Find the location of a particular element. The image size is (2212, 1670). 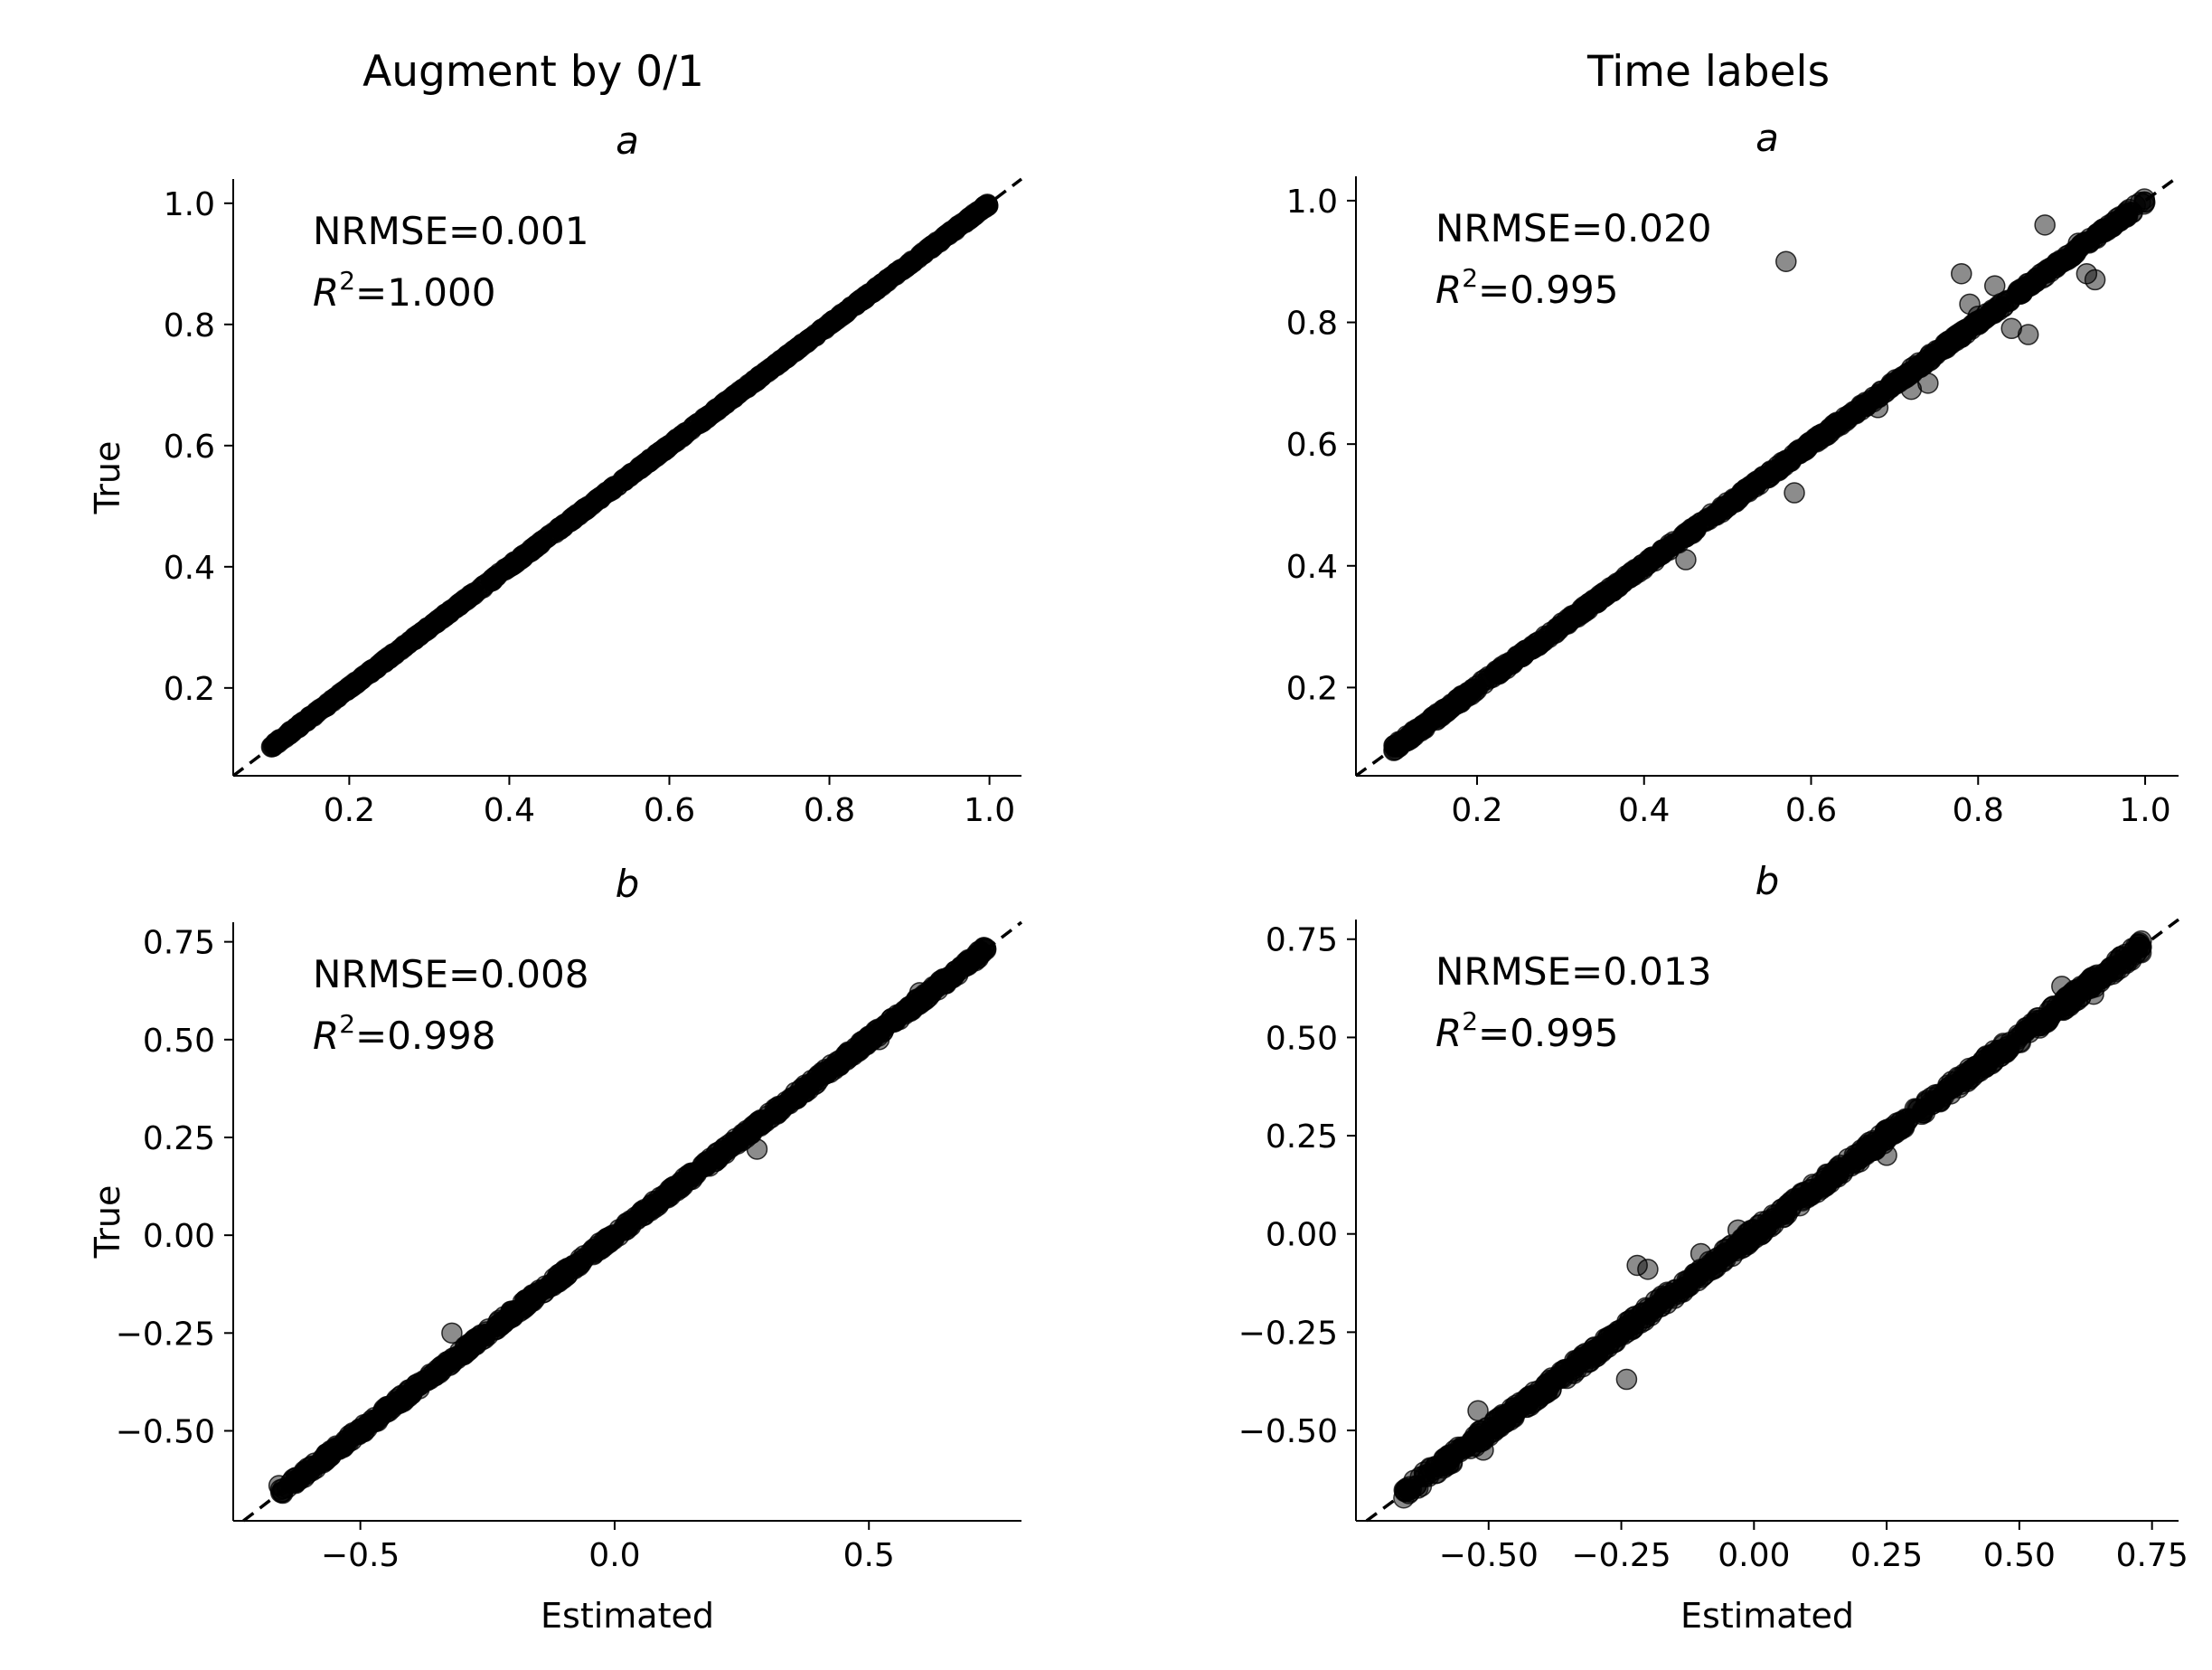

column-title-left: Augment by 0/1 is located at coordinates (533, 72).